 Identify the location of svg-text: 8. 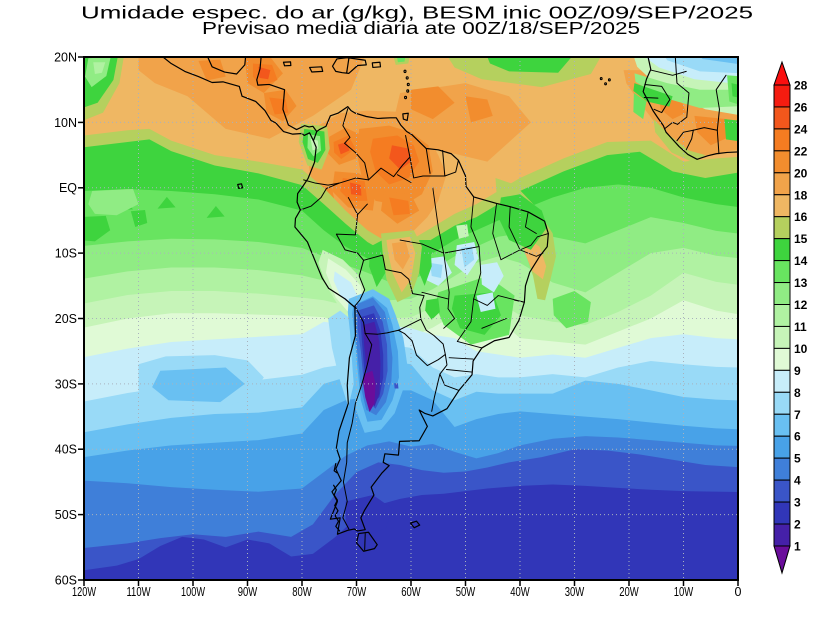
(797, 393).